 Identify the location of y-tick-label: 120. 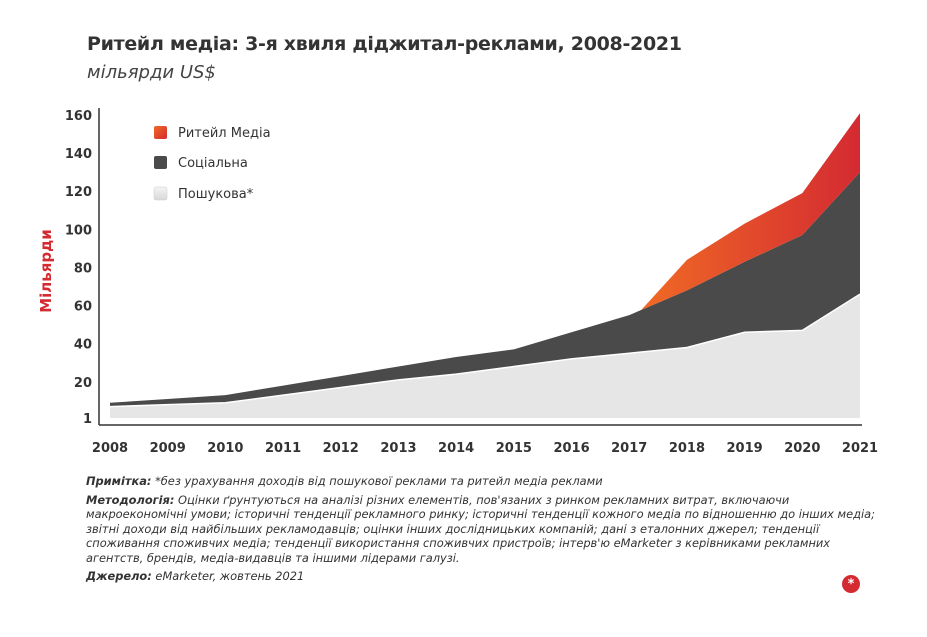
(78, 192).